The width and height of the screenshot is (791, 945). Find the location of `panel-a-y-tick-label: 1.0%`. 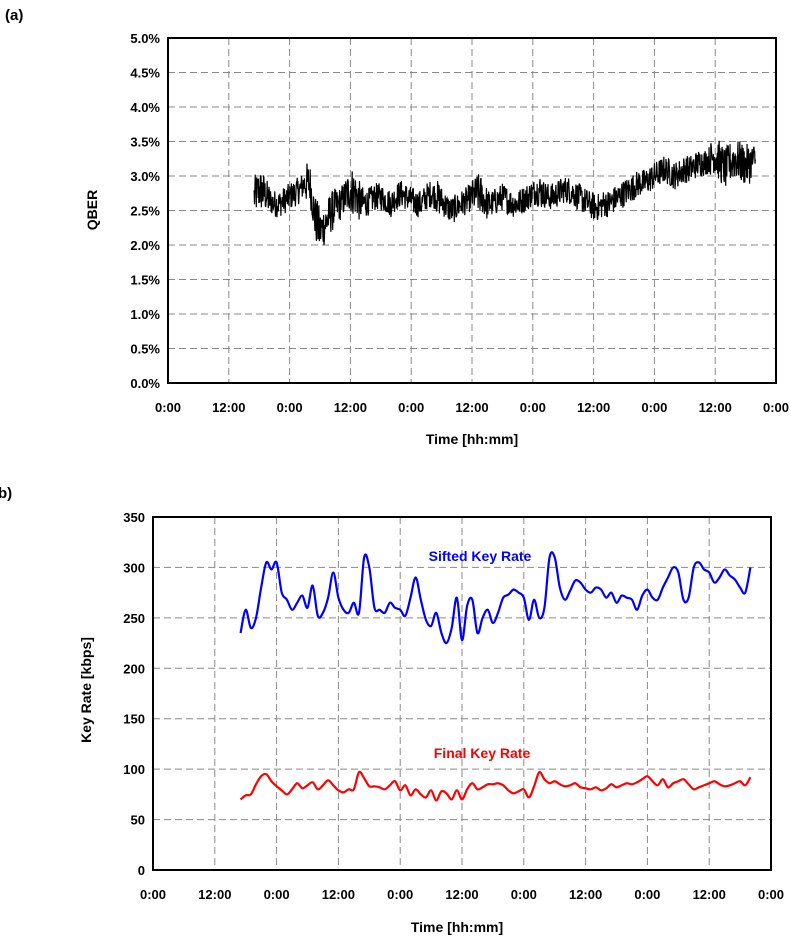

panel-a-y-tick-label: 1.0% is located at coordinates (145, 314).